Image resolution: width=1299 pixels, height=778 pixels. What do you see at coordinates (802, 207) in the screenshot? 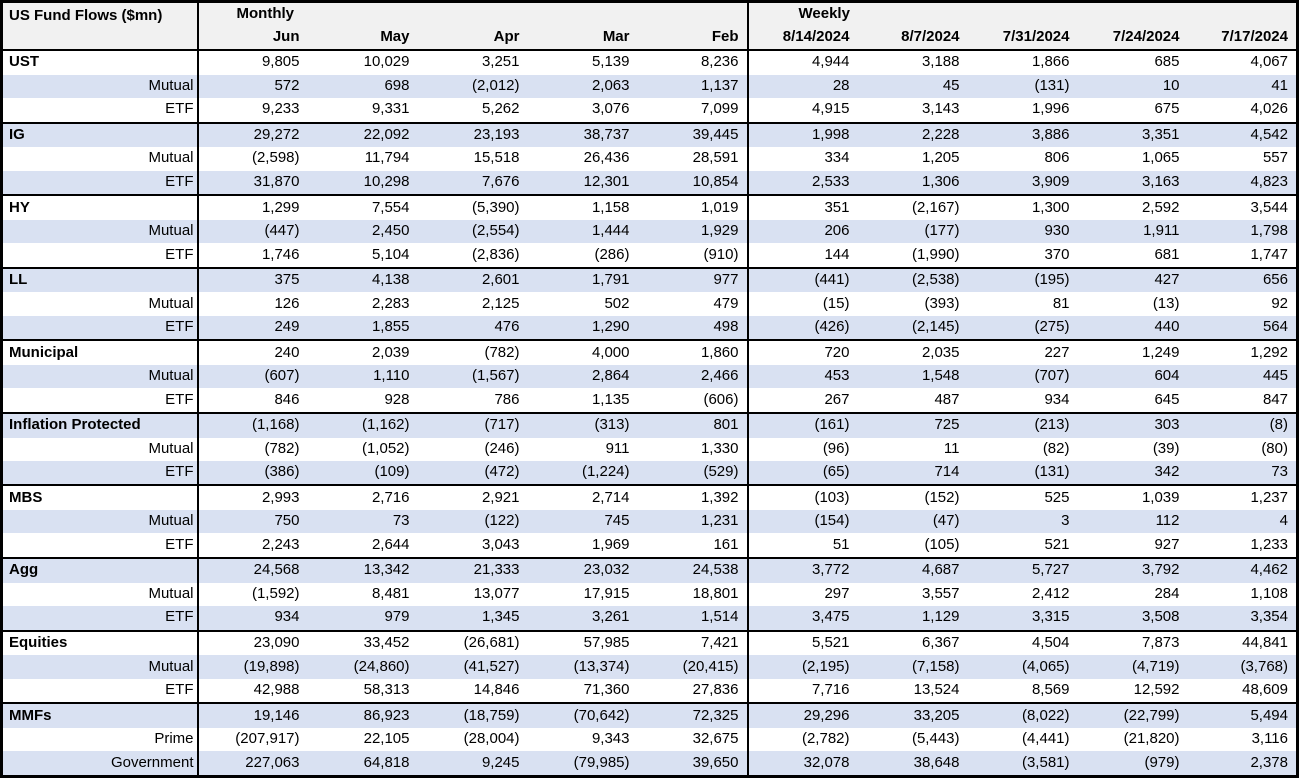
I see `data-cell: 351` at bounding box center [802, 207].